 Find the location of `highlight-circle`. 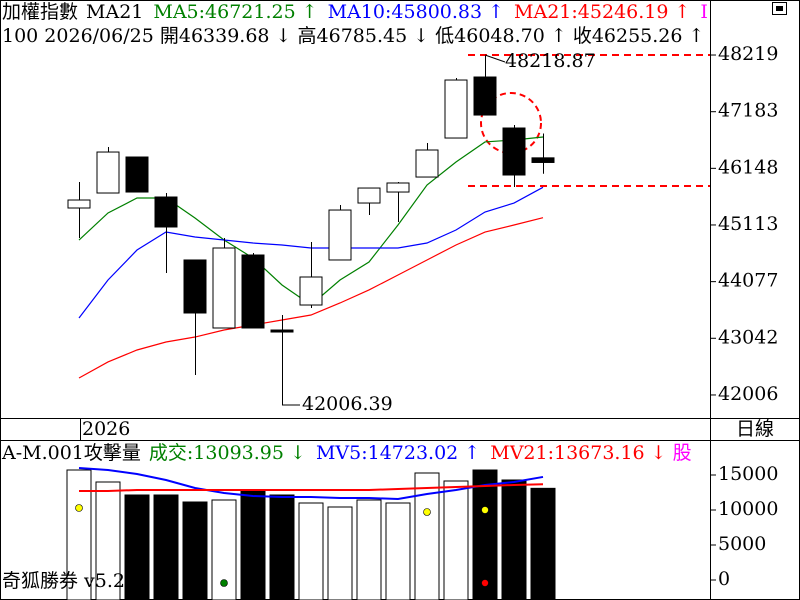

highlight-circle is located at coordinates (511, 123).